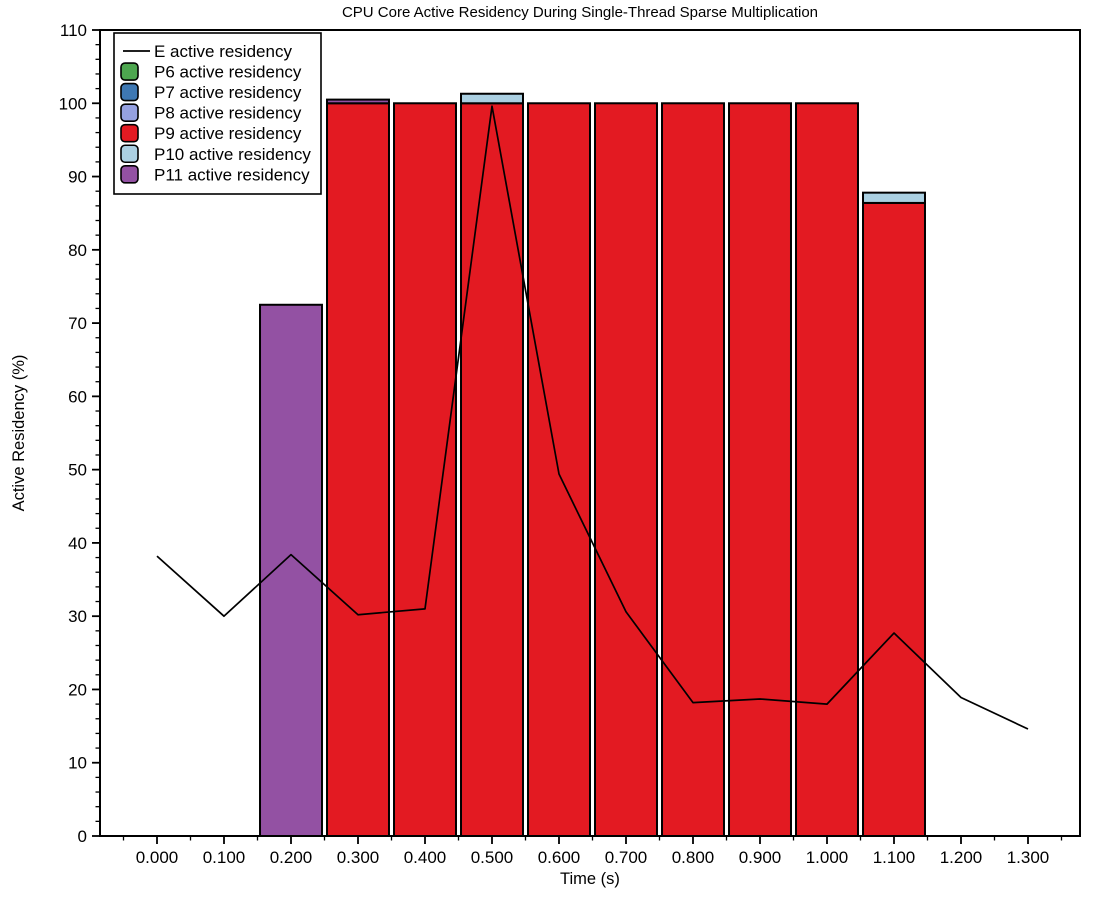 This screenshot has height=900, width=1101. Describe the element at coordinates (77, 689) in the screenshot. I see `y-tick-label: 20` at that location.